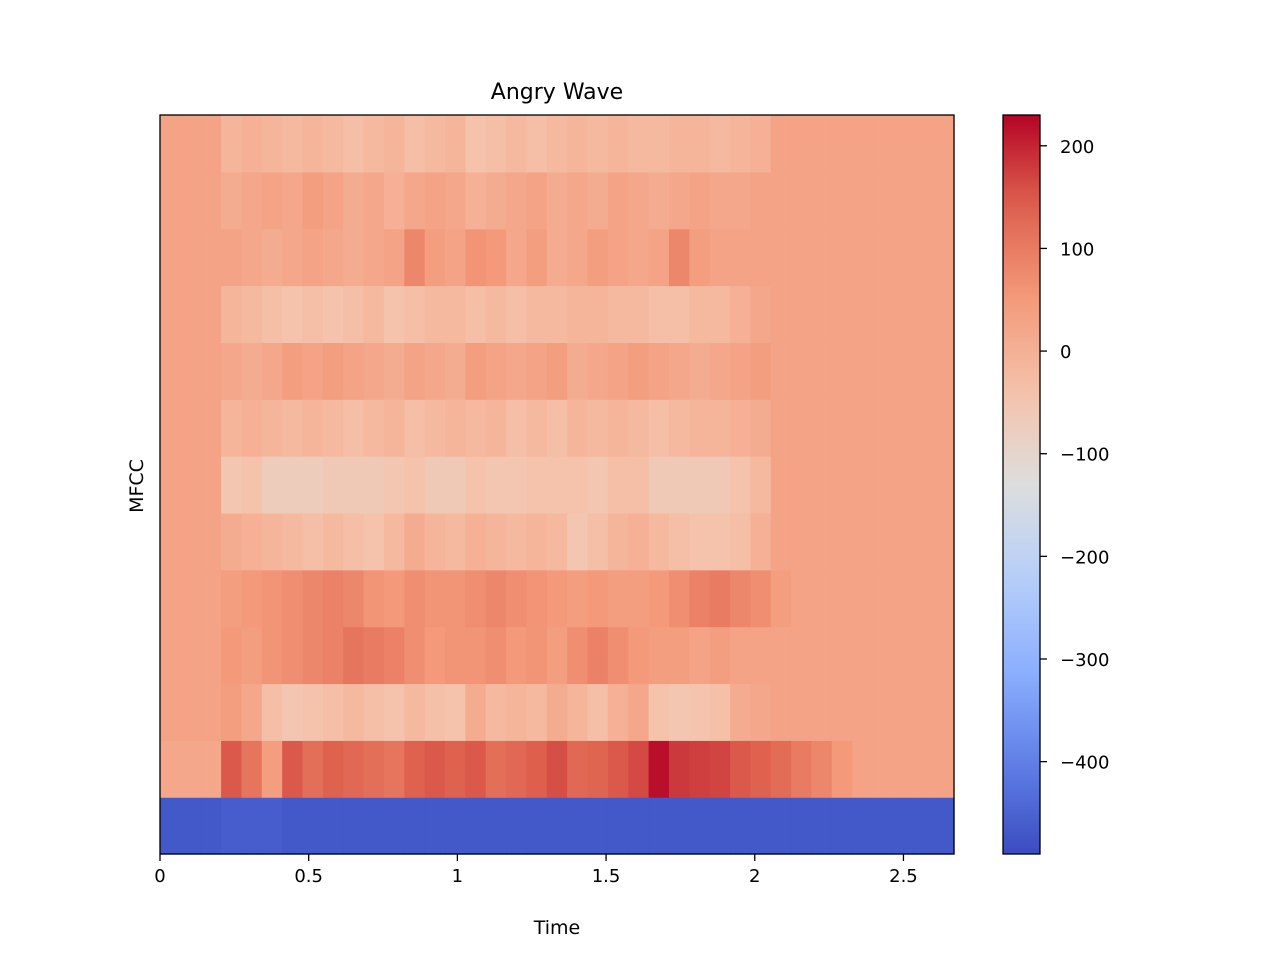 Image resolution: width=1280 pixels, height=960 pixels. I want to click on colorbar-tick-label: −400, so click(1084, 763).